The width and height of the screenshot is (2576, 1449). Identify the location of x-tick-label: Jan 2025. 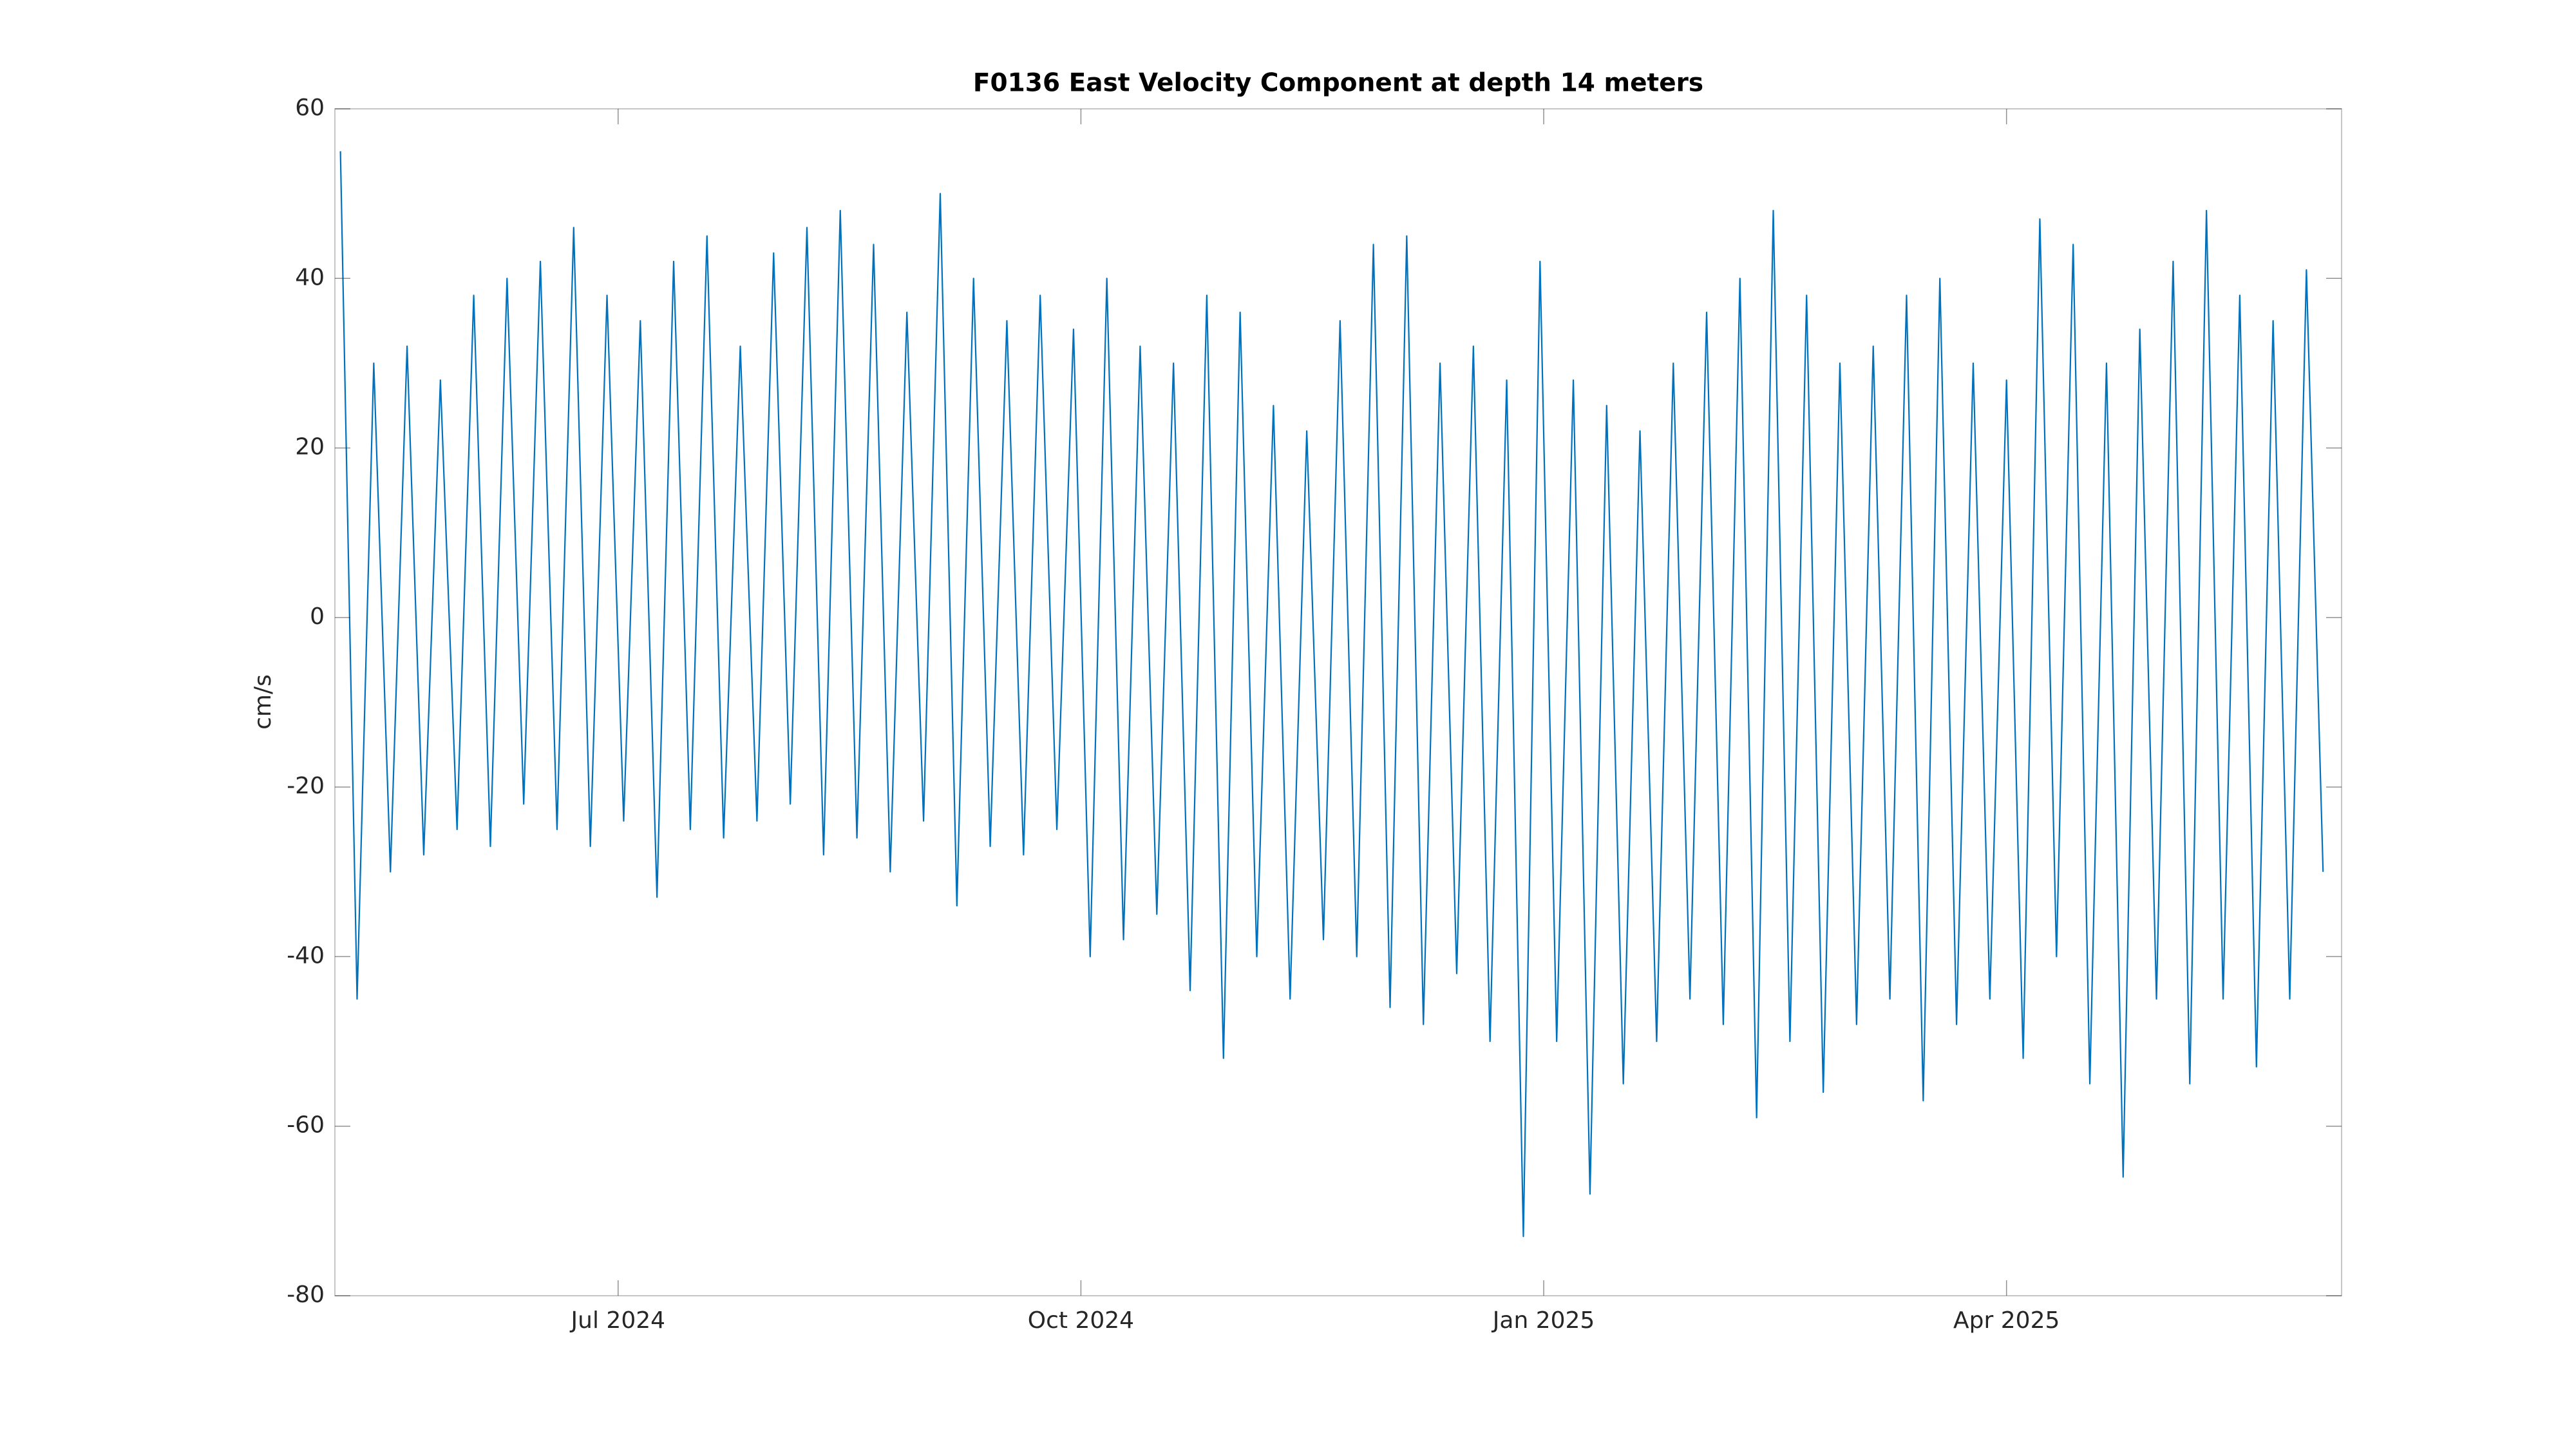
(1543, 1320).